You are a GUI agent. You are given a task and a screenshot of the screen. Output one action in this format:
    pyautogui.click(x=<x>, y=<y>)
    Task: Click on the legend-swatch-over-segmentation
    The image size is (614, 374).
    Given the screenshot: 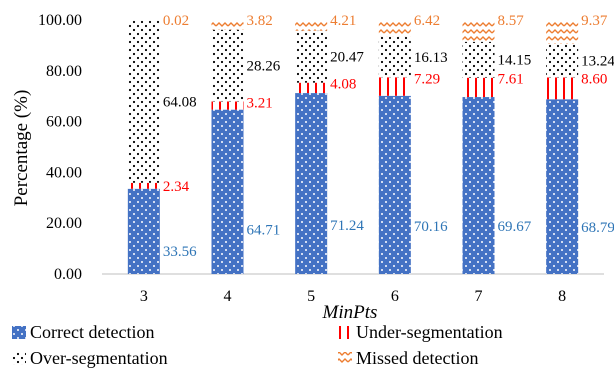 What is the action you would take?
    pyautogui.click(x=19, y=358)
    